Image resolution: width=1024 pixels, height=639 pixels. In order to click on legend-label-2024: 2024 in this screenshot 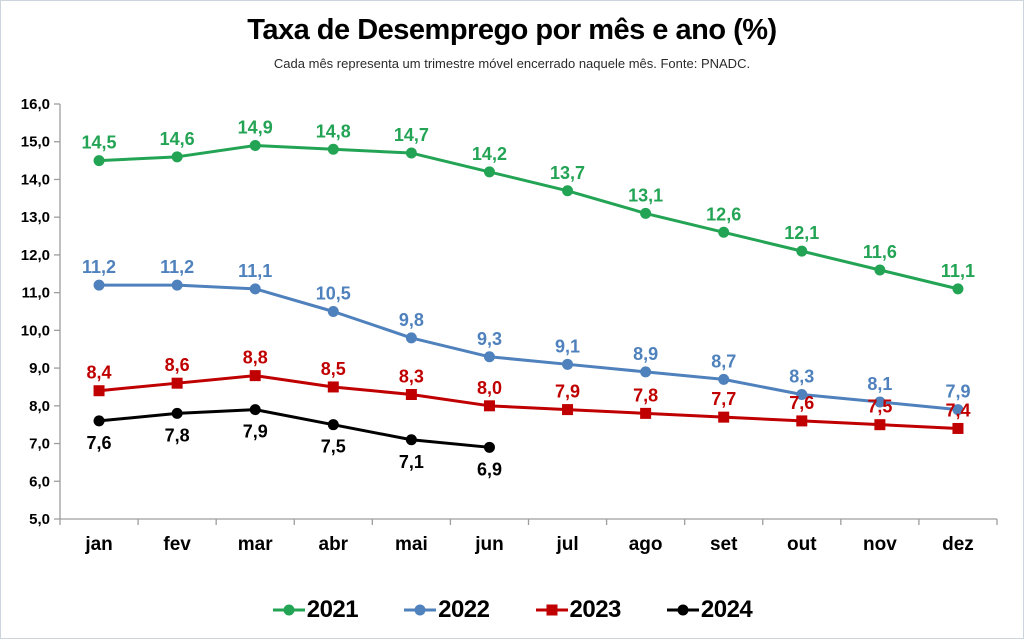, I will do `click(726, 609)`.